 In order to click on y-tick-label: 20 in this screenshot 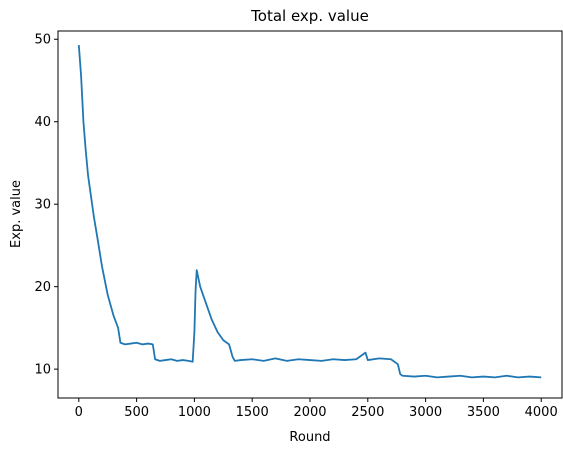, I will do `click(42, 287)`.